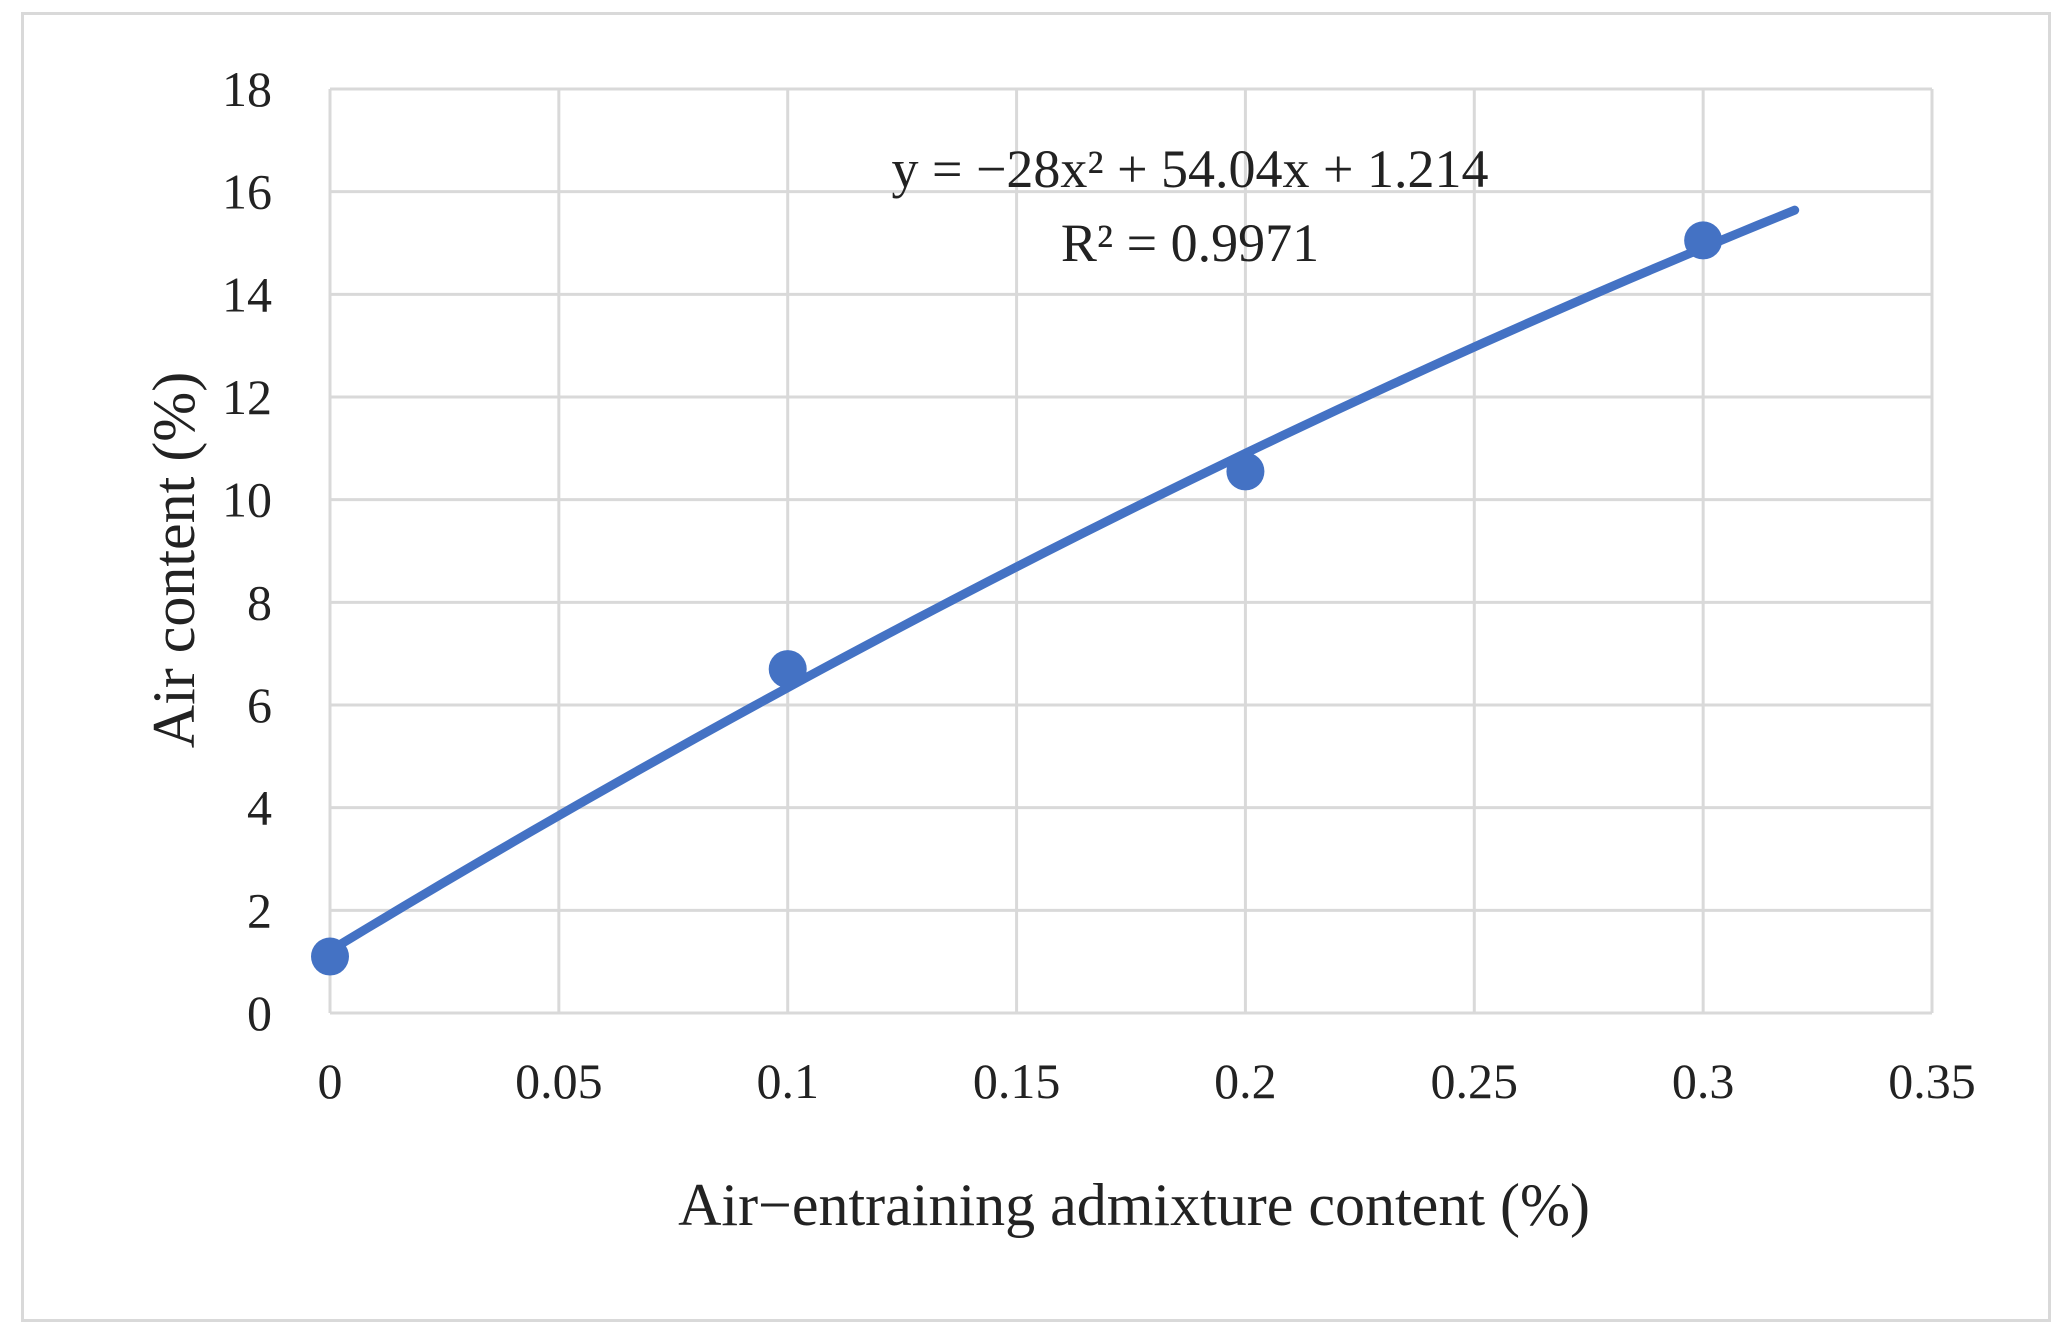 This screenshot has height=1341, width=2069. I want to click on y-tick-label: 2, so click(259, 910).